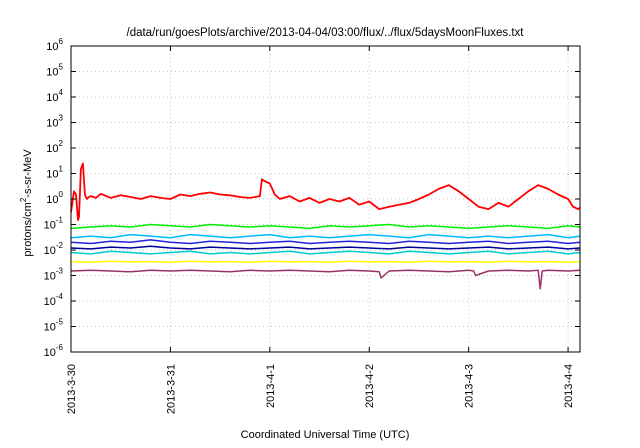  Describe the element at coordinates (569, 386) in the screenshot. I see `x-tick-label: 2013-4-4` at that location.